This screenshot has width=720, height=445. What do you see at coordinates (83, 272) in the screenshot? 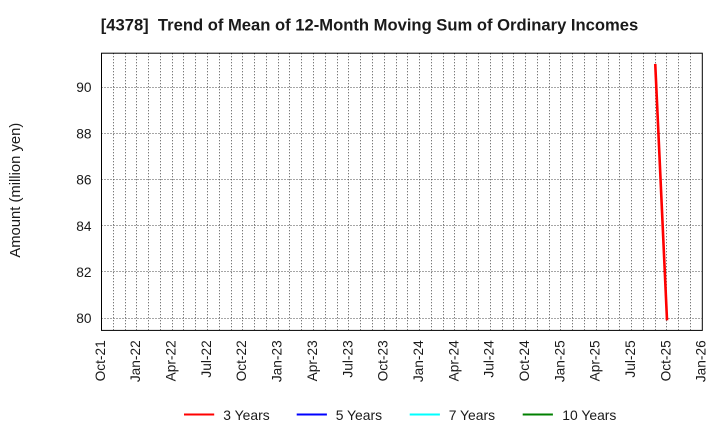
I see `svg-text: 82` at bounding box center [83, 272].